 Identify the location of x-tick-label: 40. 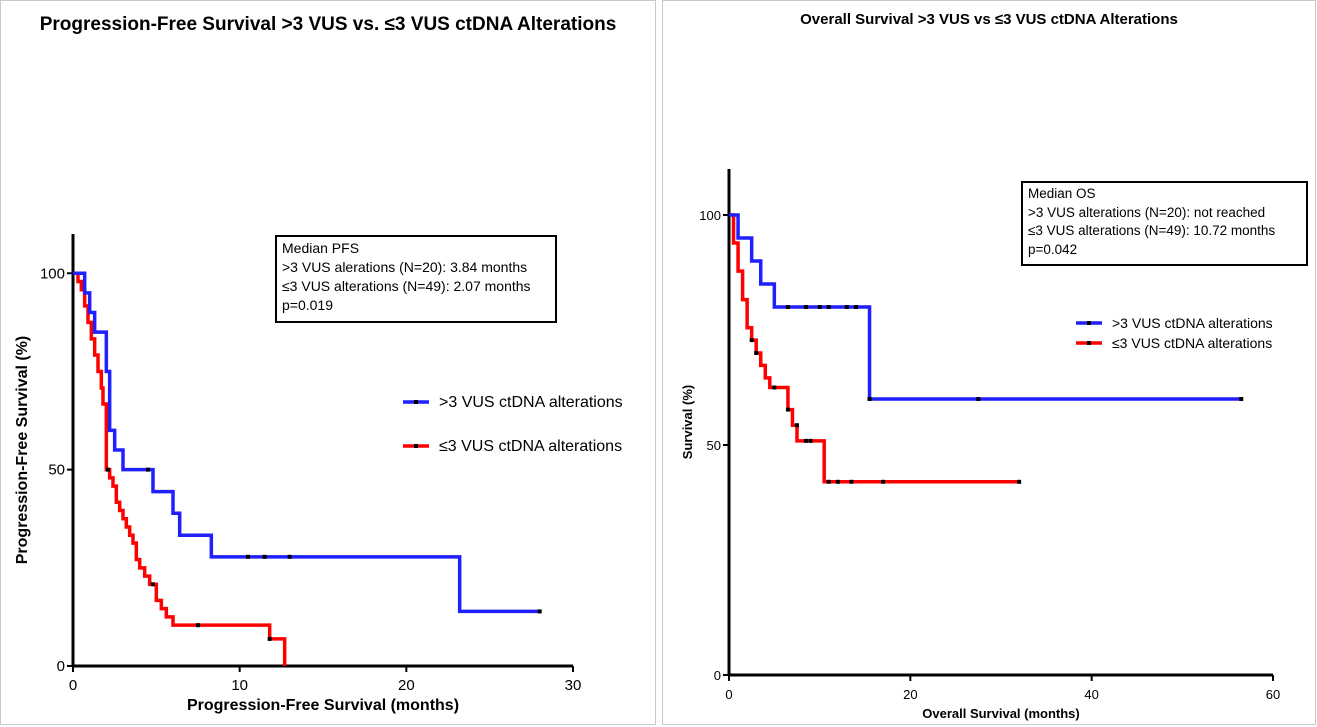
(1091, 694).